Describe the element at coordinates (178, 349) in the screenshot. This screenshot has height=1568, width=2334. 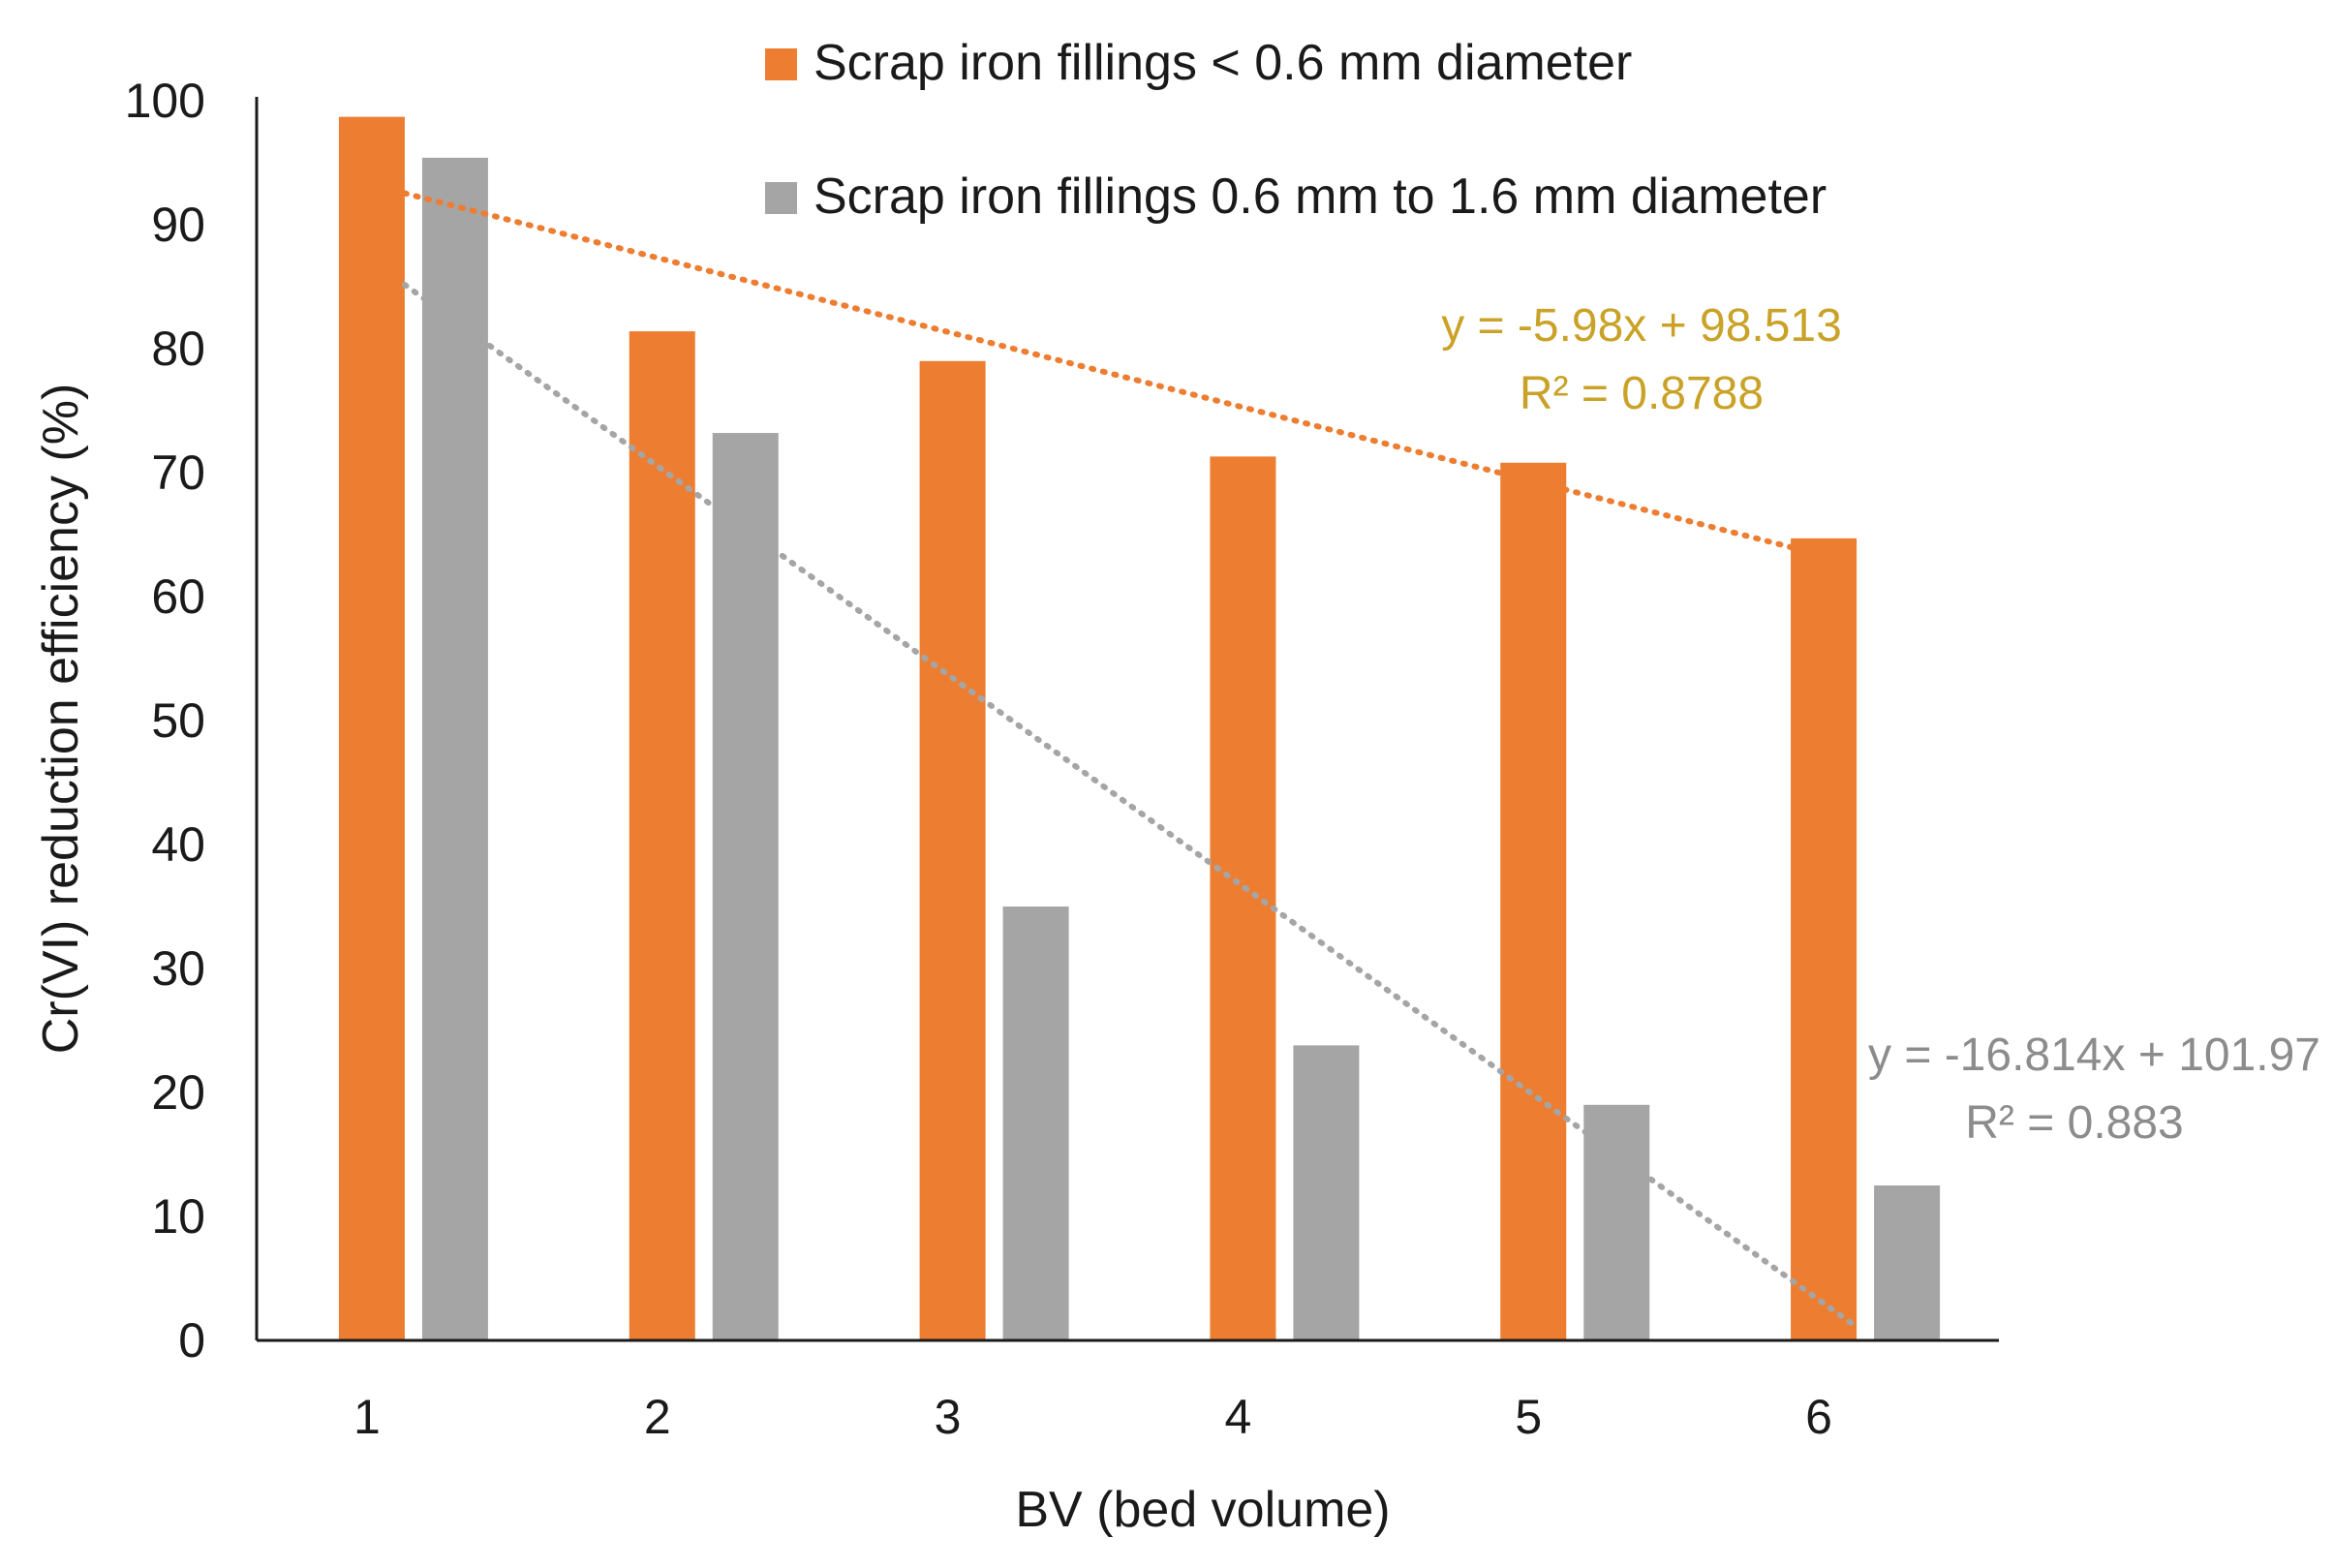
I see `y-tick-label: 80` at that location.